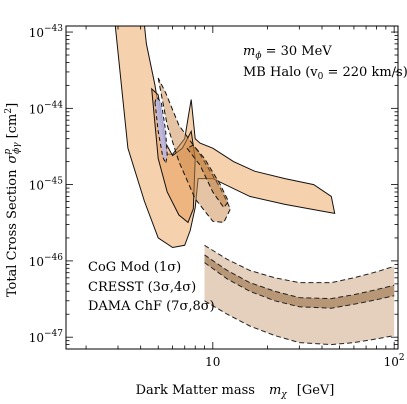  Describe the element at coordinates (46, 261) in the screenshot. I see `y-tick-label: 10−46` at that location.